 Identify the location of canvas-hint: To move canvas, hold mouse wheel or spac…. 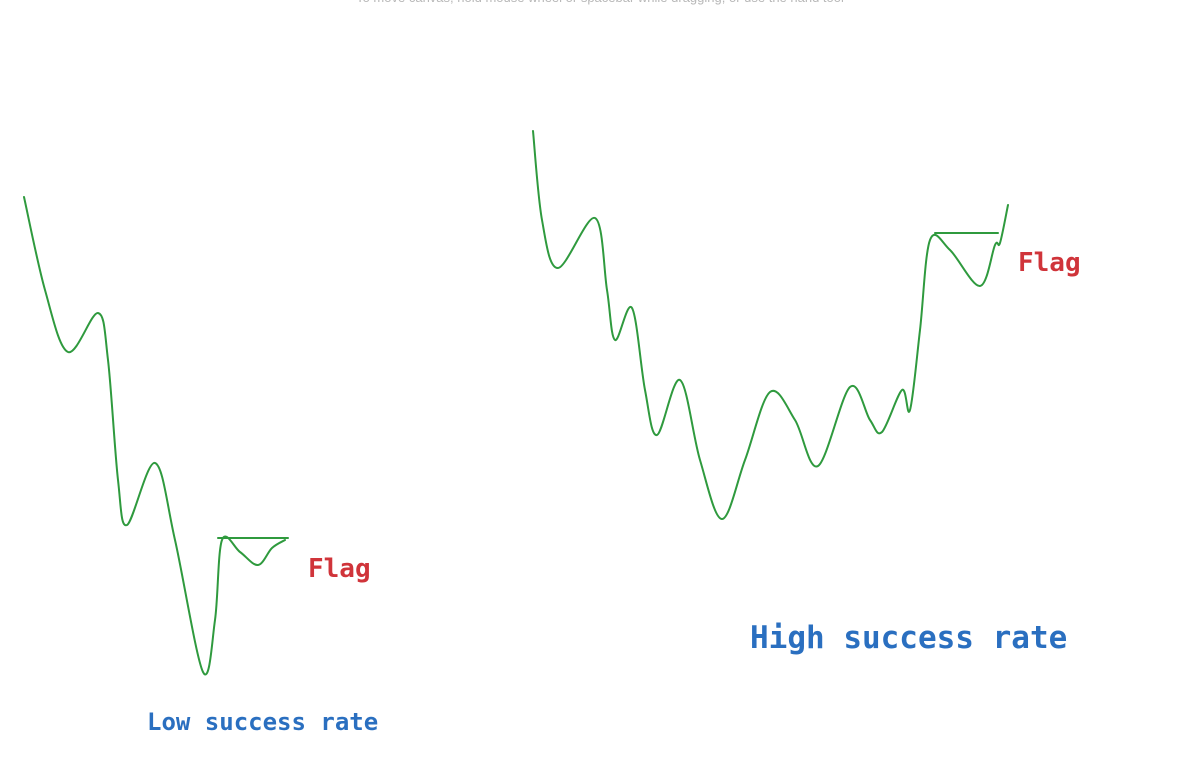
(600, 2).